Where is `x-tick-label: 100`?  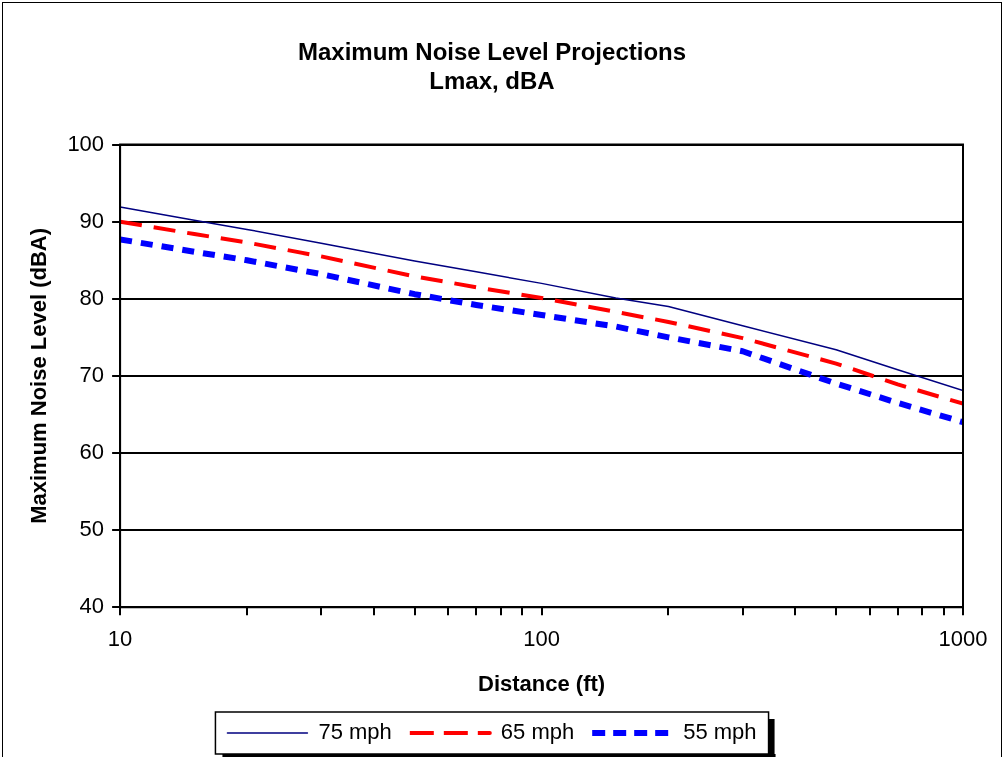
x-tick-label: 100 is located at coordinates (541, 639).